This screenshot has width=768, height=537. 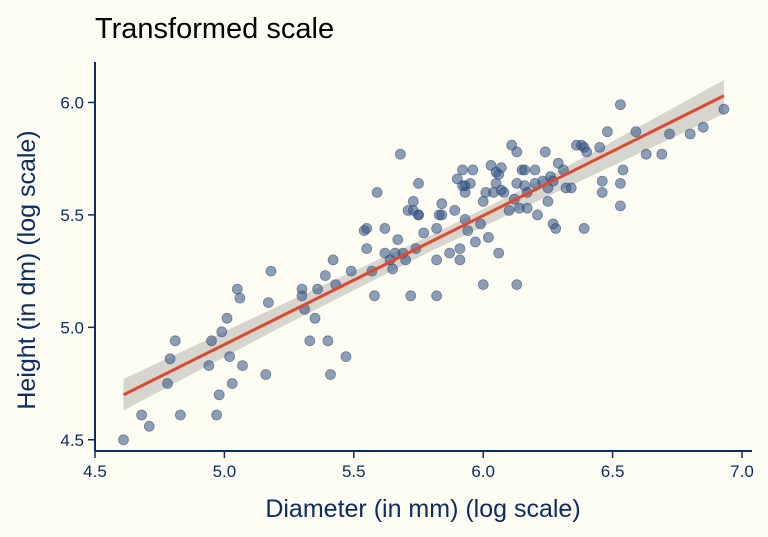 I want to click on x-tick-label: 5.5, so click(x=354, y=471).